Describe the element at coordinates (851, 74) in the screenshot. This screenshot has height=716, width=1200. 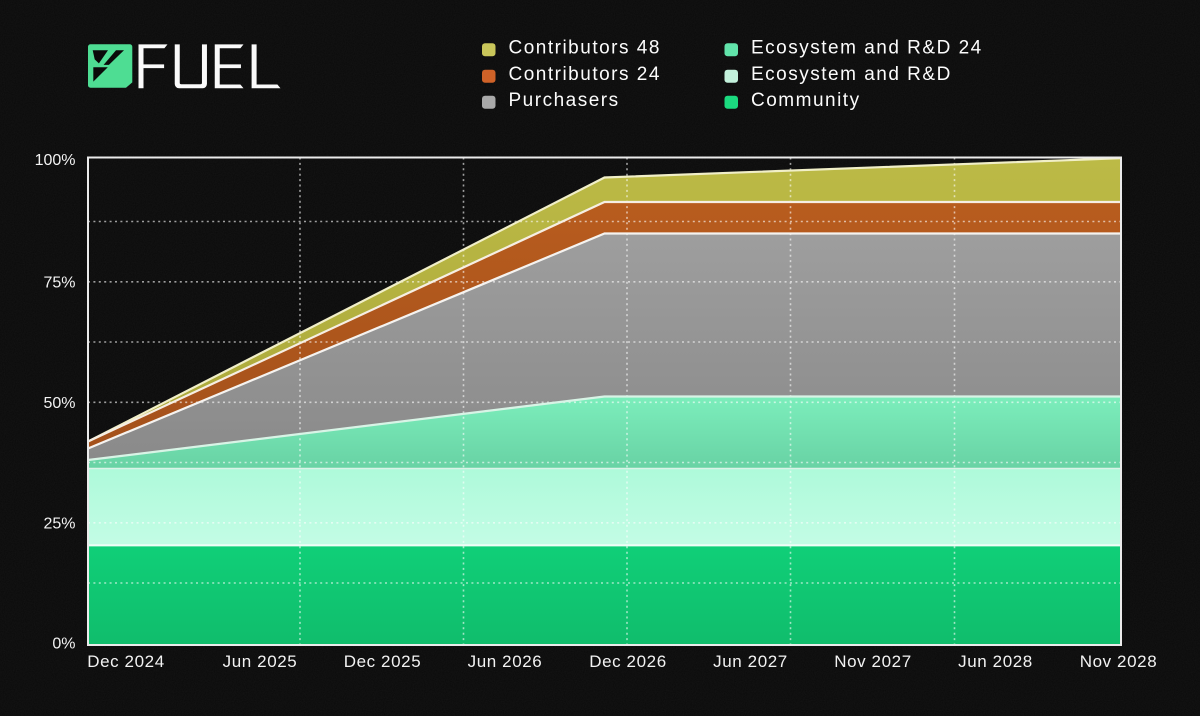
I see `svg-text: Ecosystem and R&D` at that location.